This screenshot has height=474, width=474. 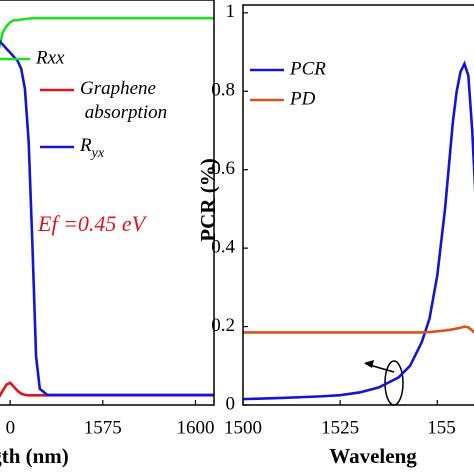 What do you see at coordinates (34, 456) in the screenshot?
I see `x-axis-label: gth (nm)` at bounding box center [34, 456].